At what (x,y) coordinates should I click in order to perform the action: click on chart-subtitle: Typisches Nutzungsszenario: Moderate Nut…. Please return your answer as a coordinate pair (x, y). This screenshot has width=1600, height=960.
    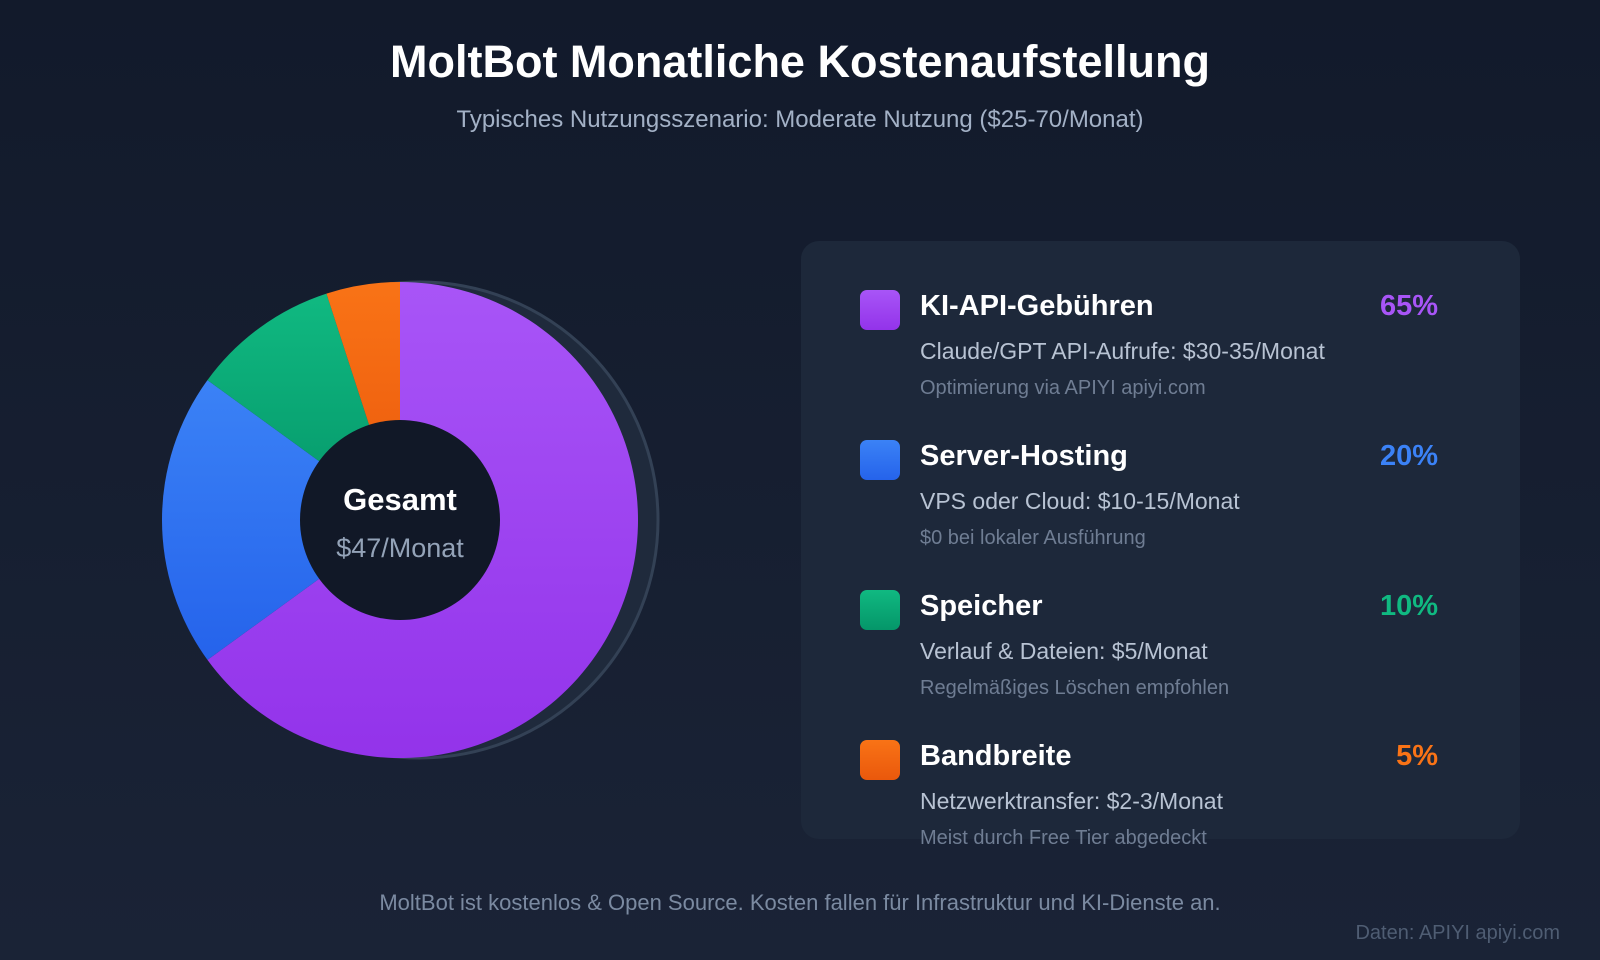
    Looking at the image, I should click on (800, 119).